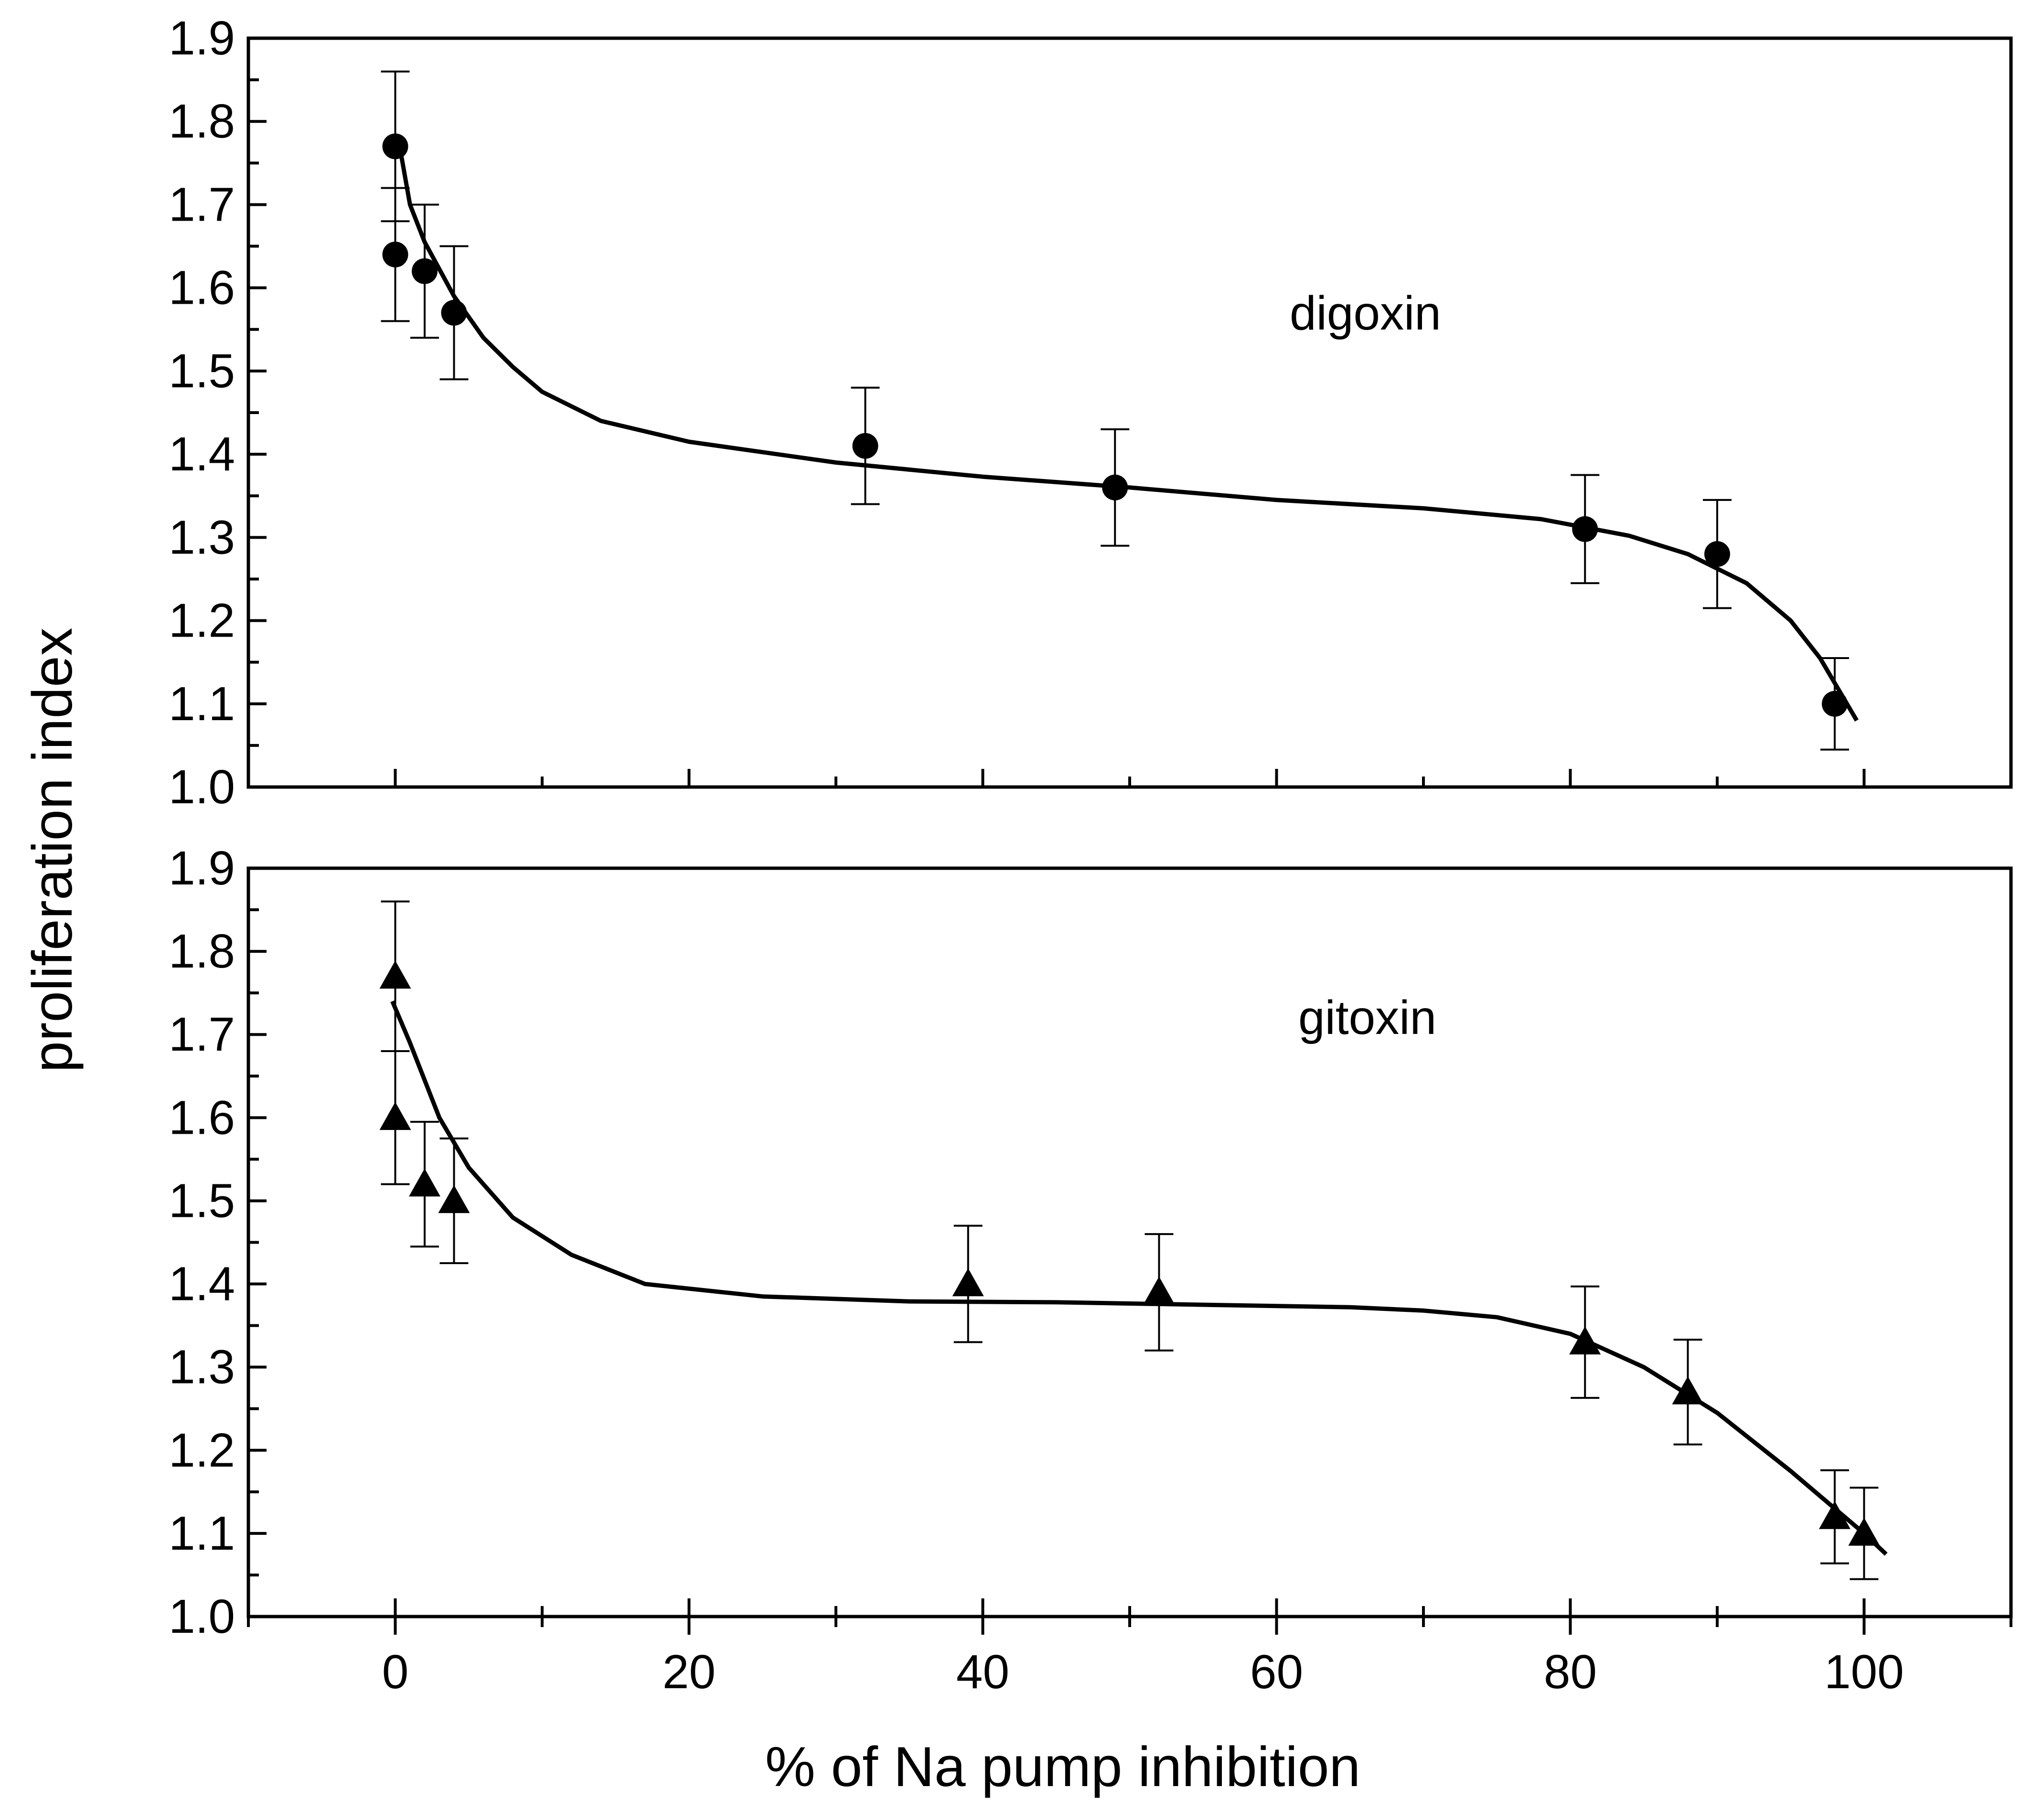  I want to click on digoxin-y-tick-label: 1.8, so click(202, 122).